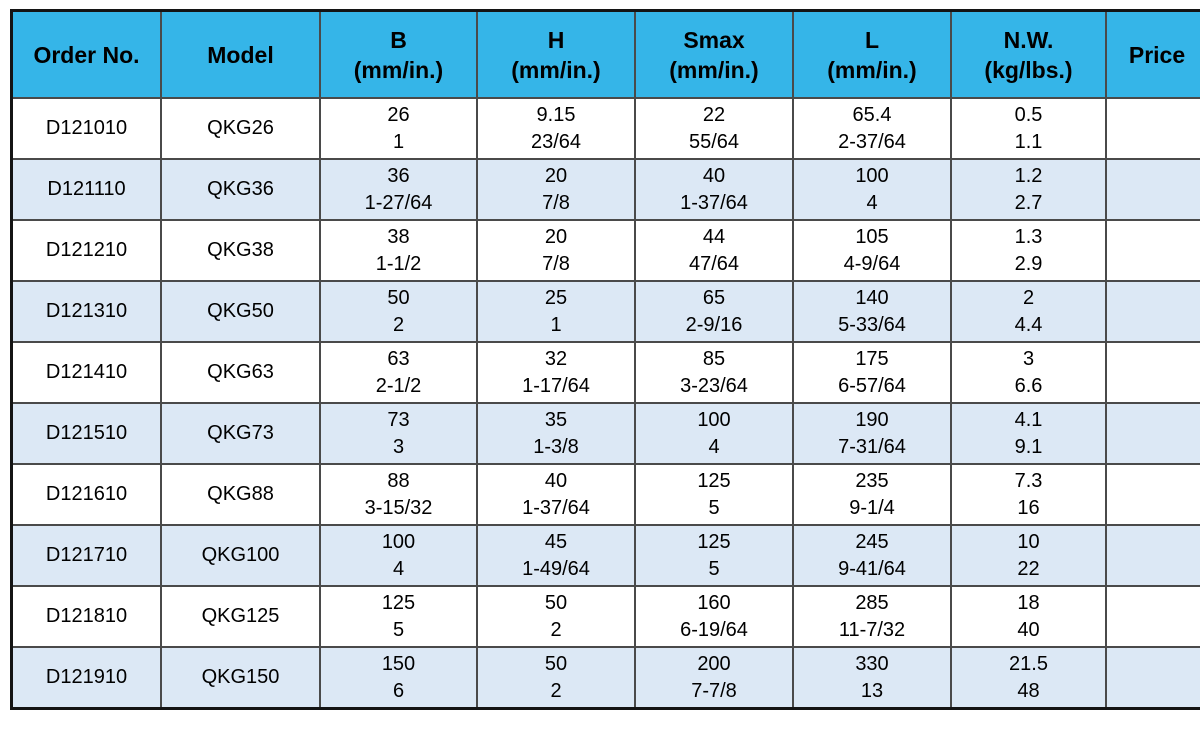 Image resolution: width=1200 pixels, height=736 pixels. I want to click on smax-cell: 40 1-37/64, so click(714, 189).